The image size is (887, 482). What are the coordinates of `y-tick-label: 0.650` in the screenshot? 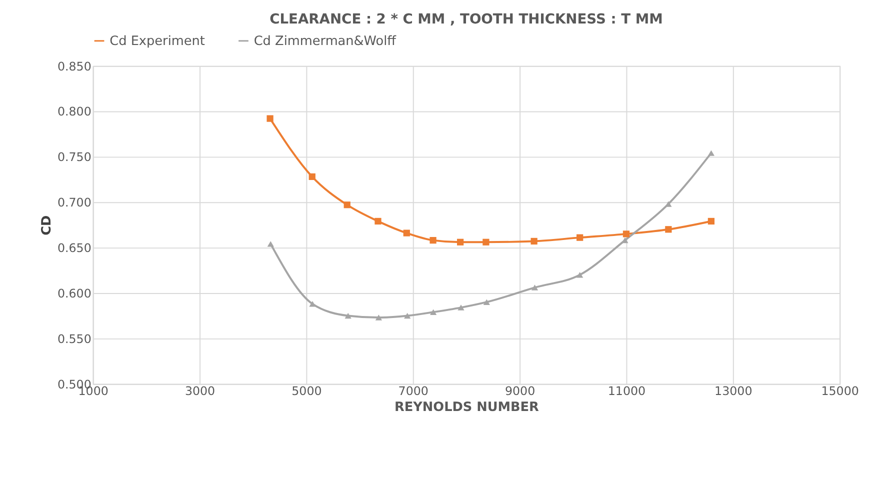 It's located at (74, 248).